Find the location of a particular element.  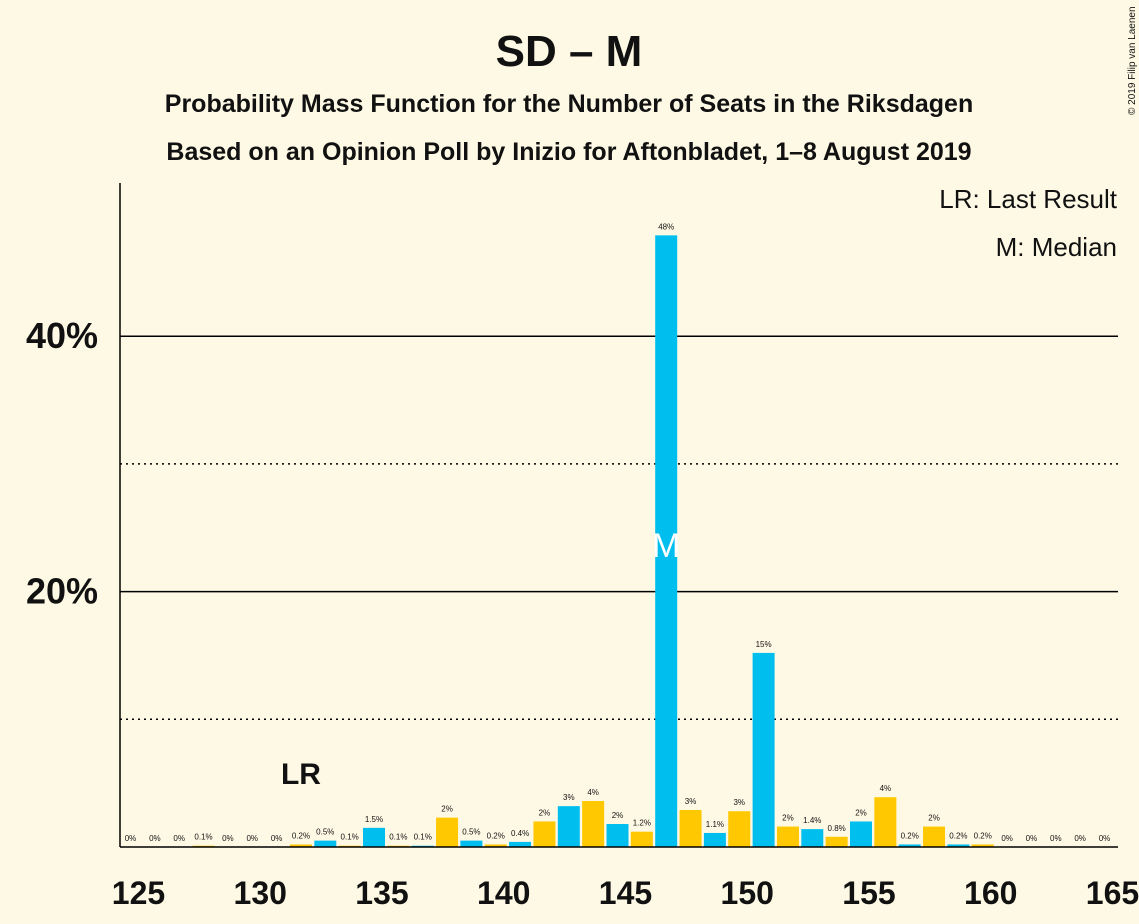

last-result-label: LR is located at coordinates (301, 774).